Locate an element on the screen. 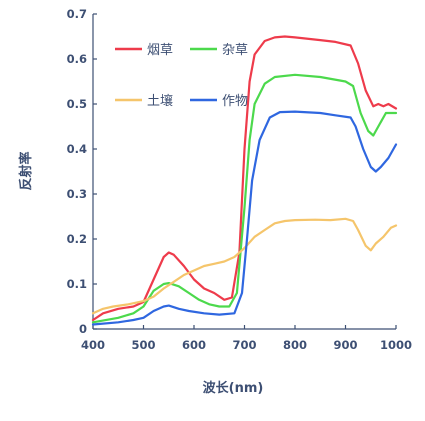  x-tick-label: 400 is located at coordinates (93, 345).